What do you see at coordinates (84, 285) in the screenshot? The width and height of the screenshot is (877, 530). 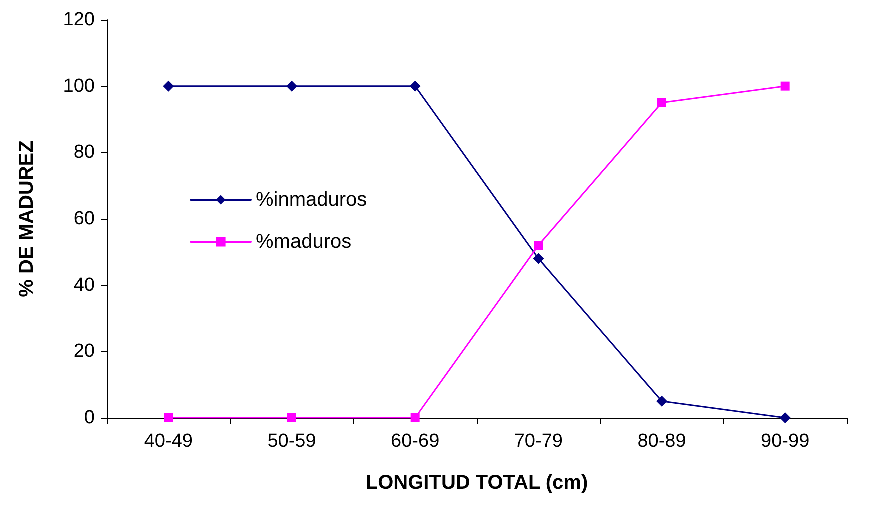 I see `y-tick-label: 40` at bounding box center [84, 285].